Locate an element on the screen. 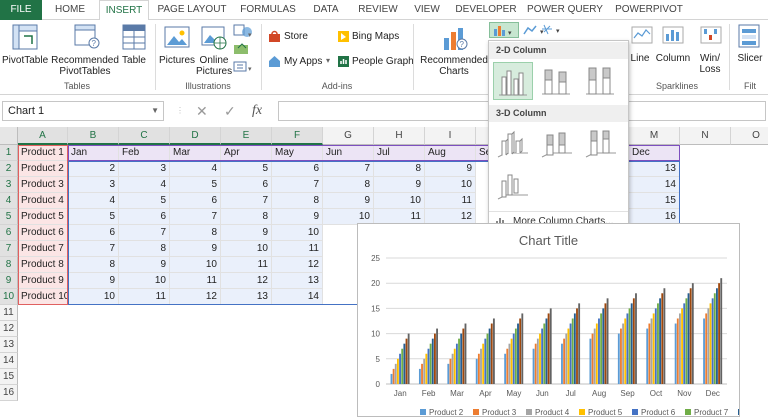 The width and height of the screenshot is (768, 417). row-header: 3 is located at coordinates (9, 185).